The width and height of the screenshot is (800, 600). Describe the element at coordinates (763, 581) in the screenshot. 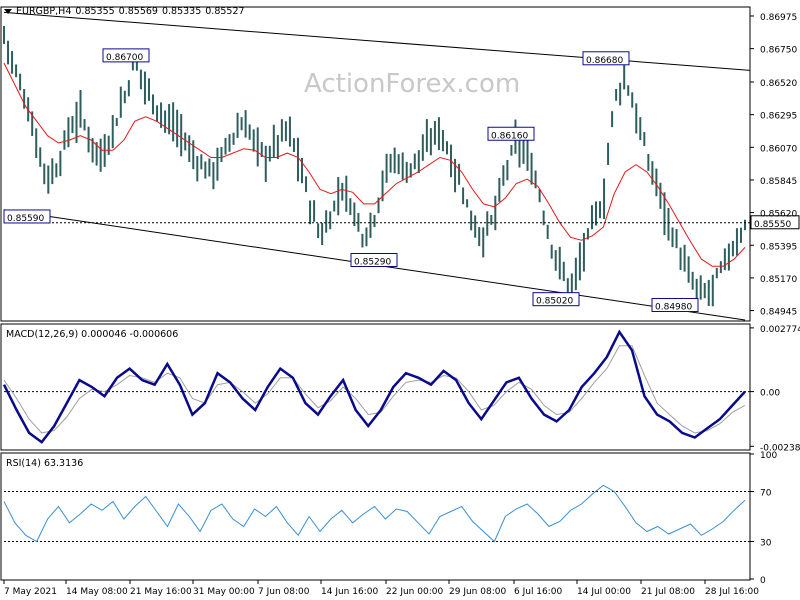

I see `rsi-tick-label: 0` at that location.